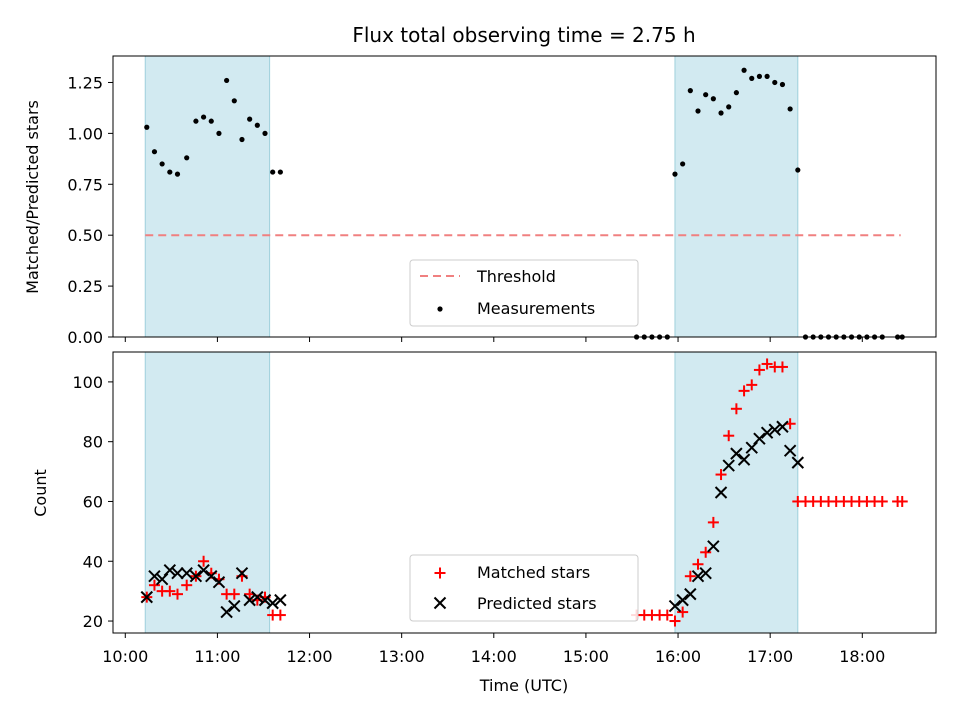  Describe the element at coordinates (93, 561) in the screenshot. I see `bottom-y-tick-label: 40` at that location.